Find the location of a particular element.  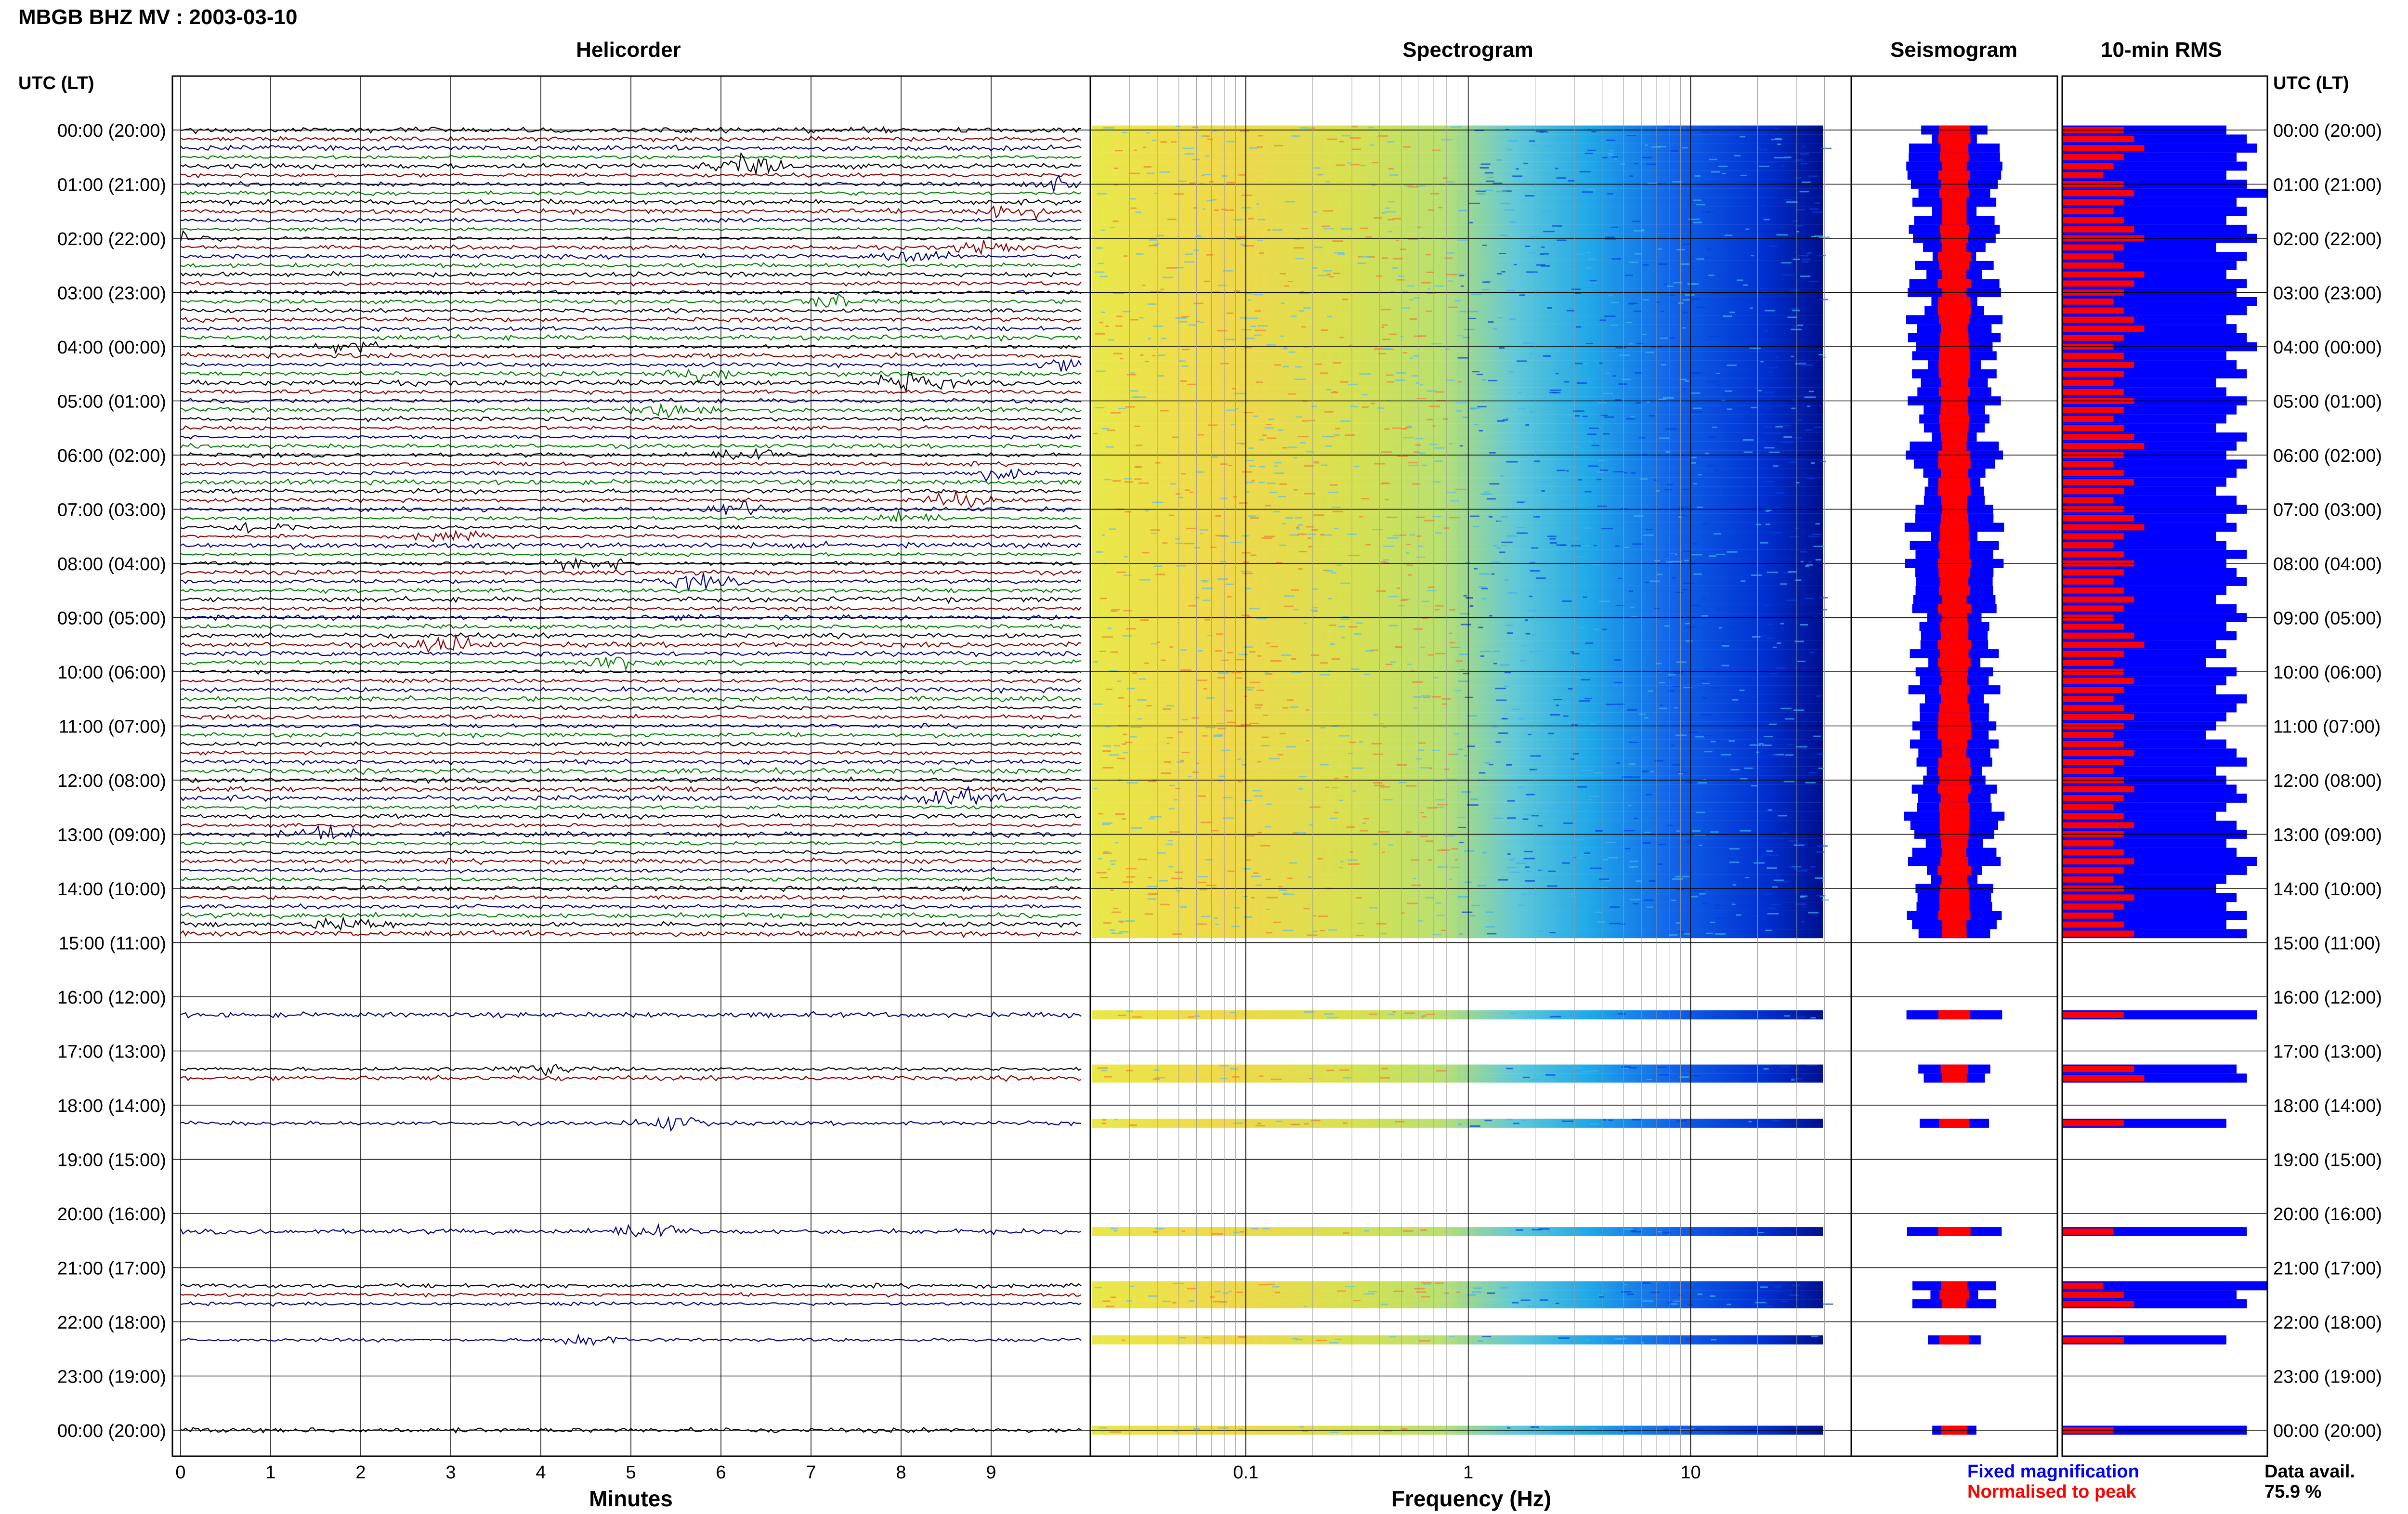

hour-label-left: 10:00 (06:00) is located at coordinates (111, 673).